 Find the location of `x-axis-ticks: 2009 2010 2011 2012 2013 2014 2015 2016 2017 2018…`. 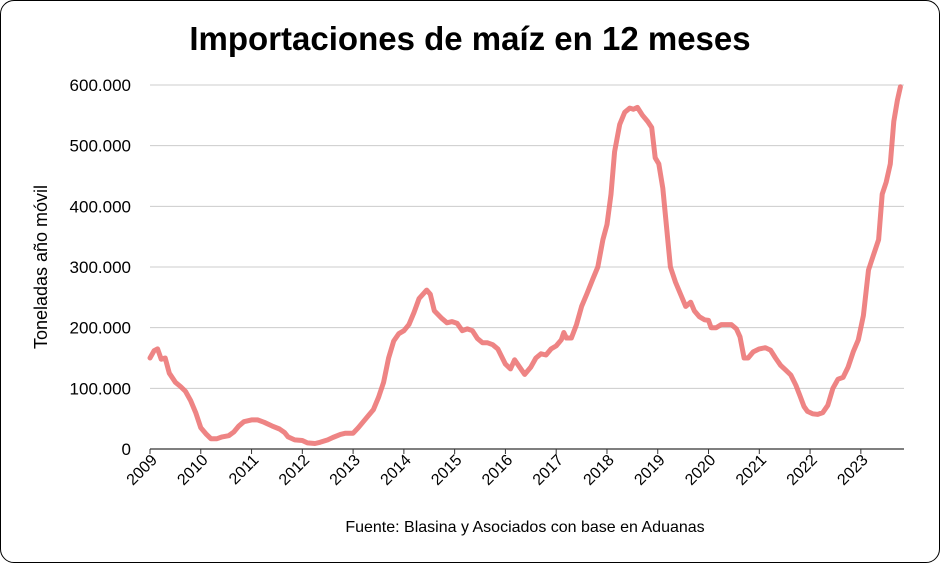

x-axis-ticks: 2009 2010 2011 2012 2013 2014 2015 2016 2017 2018… is located at coordinates (498, 469).